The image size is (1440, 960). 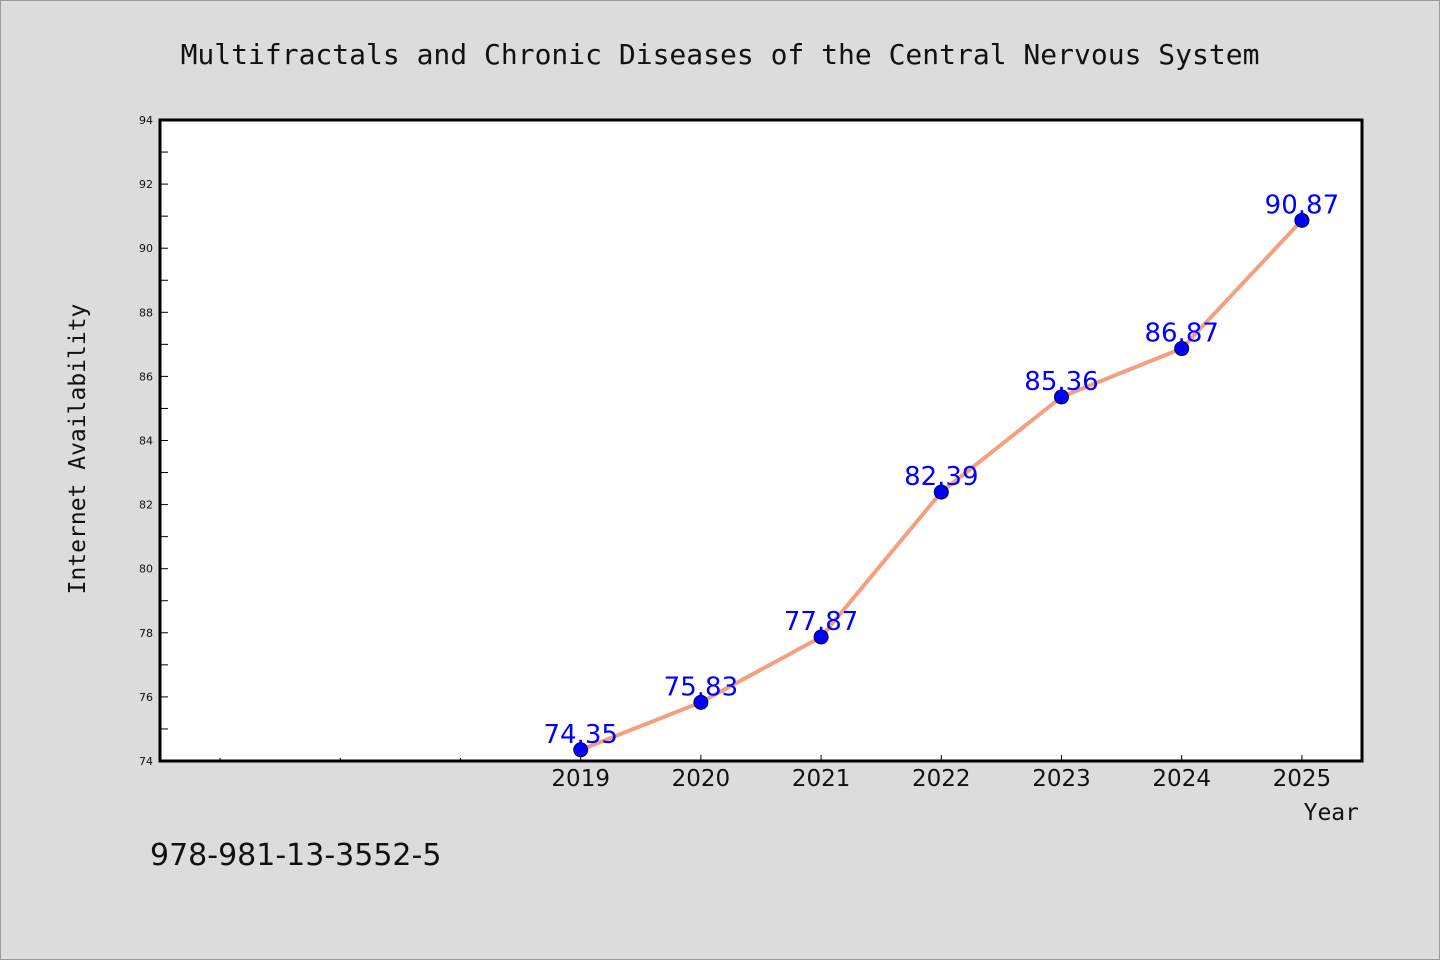 I want to click on y-tick-labels: 74 76 78 80 82 84 86 88 90 92 94, so click(x=146, y=441).